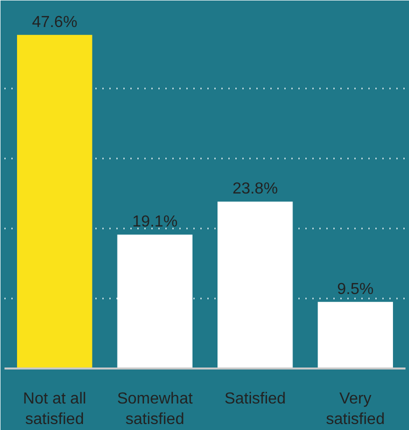 Image resolution: width=409 pixels, height=430 pixels. What do you see at coordinates (355, 289) in the screenshot?
I see `data-label: 9.5%` at bounding box center [355, 289].